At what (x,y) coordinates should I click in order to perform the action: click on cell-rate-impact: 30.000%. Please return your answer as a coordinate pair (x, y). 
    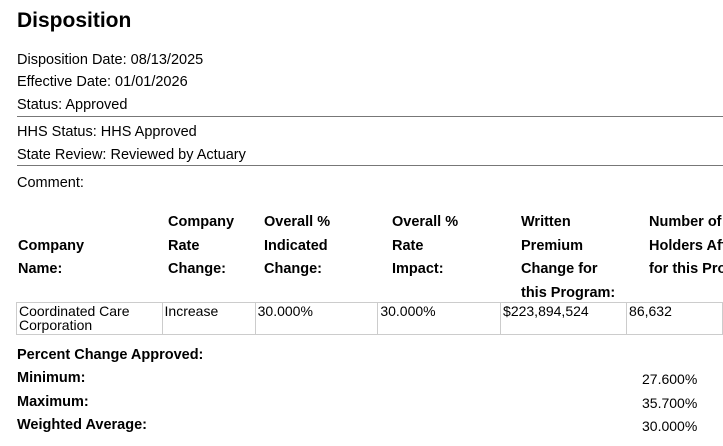
    Looking at the image, I should click on (439, 318).